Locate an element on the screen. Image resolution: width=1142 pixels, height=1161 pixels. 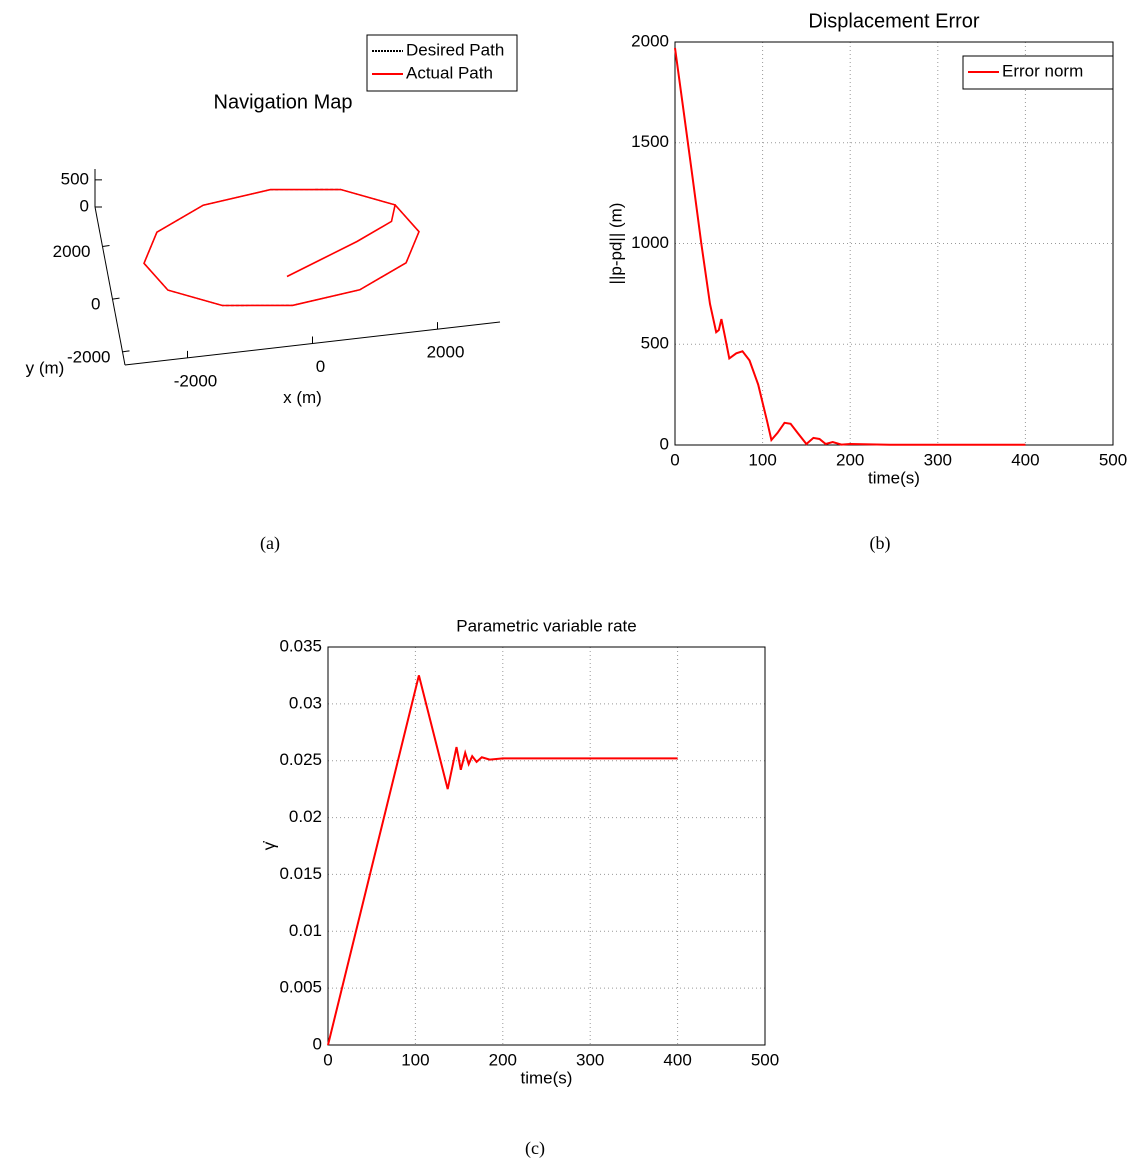
y-tick-label: 0.035 is located at coordinates (300, 645).